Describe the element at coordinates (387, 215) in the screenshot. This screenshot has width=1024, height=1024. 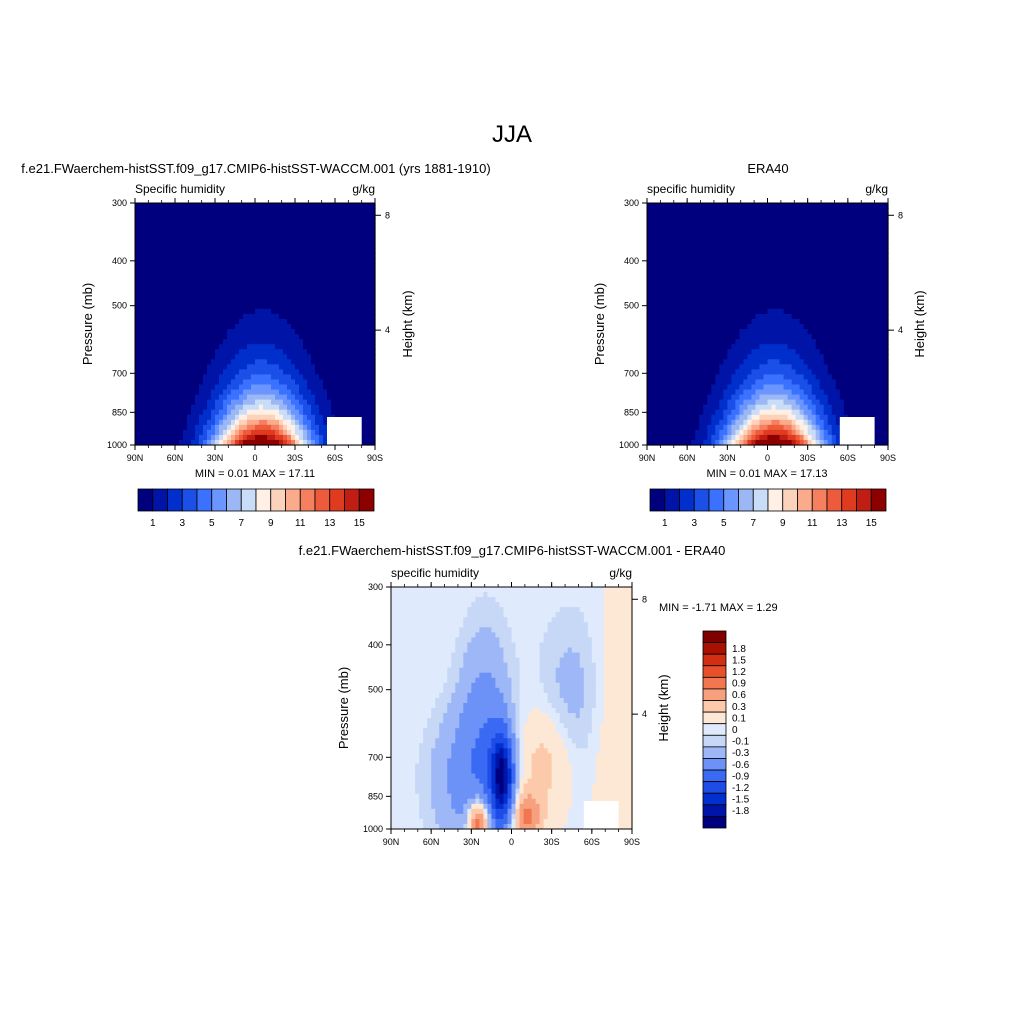
I see `model-y2-tick-label: 8` at that location.